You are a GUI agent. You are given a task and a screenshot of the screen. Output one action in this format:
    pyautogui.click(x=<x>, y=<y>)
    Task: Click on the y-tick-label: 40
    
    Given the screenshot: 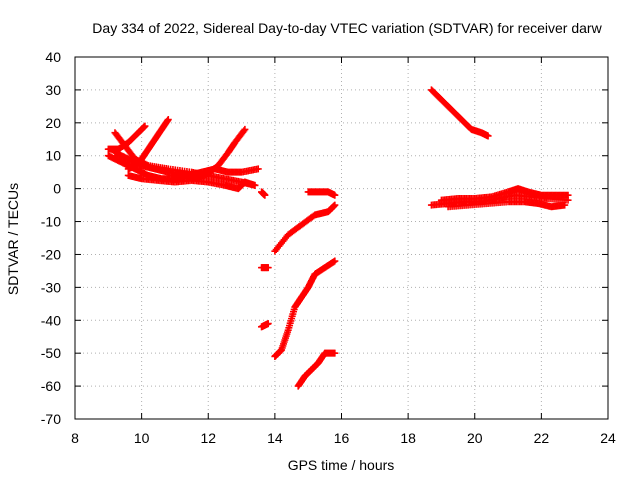 What is the action you would take?
    pyautogui.click(x=53, y=57)
    